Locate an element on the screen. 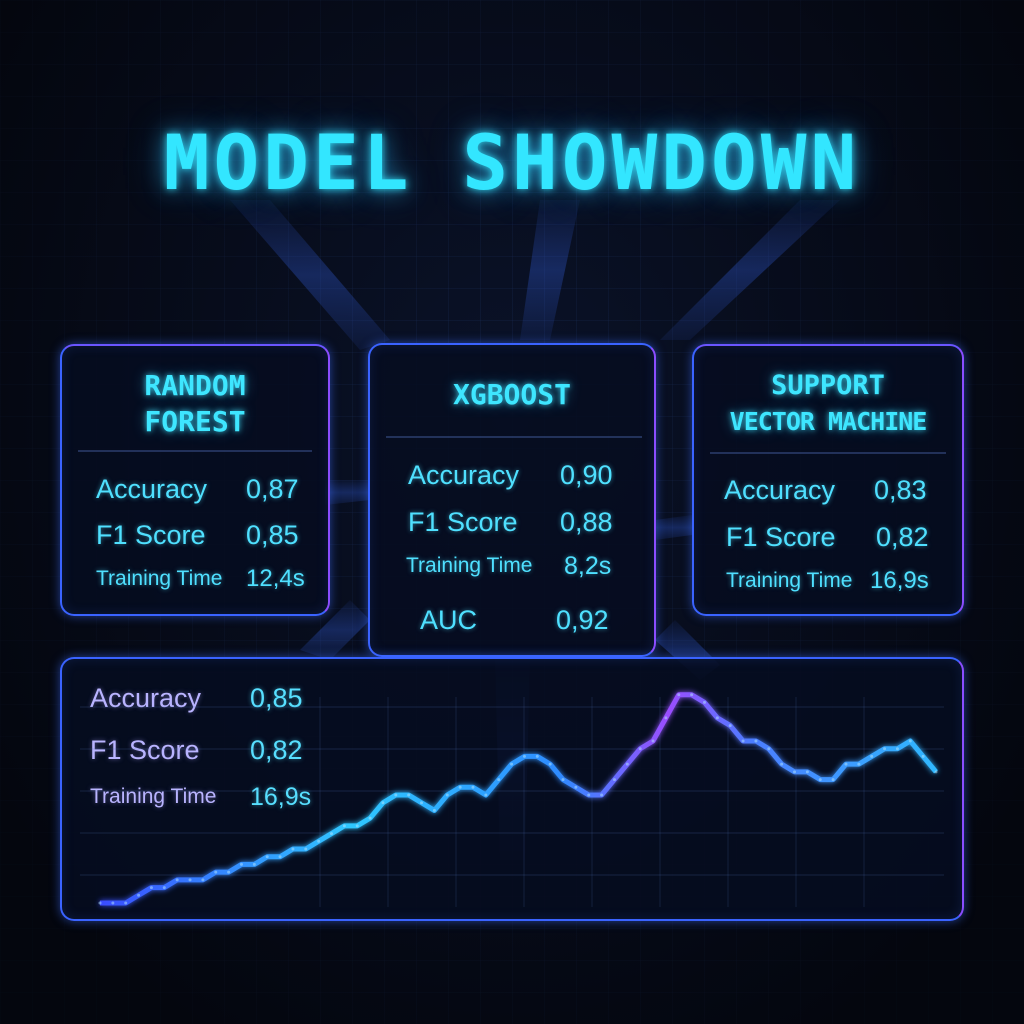 The image size is (1024, 1024). page-title: MODEL SHOWDOWN is located at coordinates (512, 162).